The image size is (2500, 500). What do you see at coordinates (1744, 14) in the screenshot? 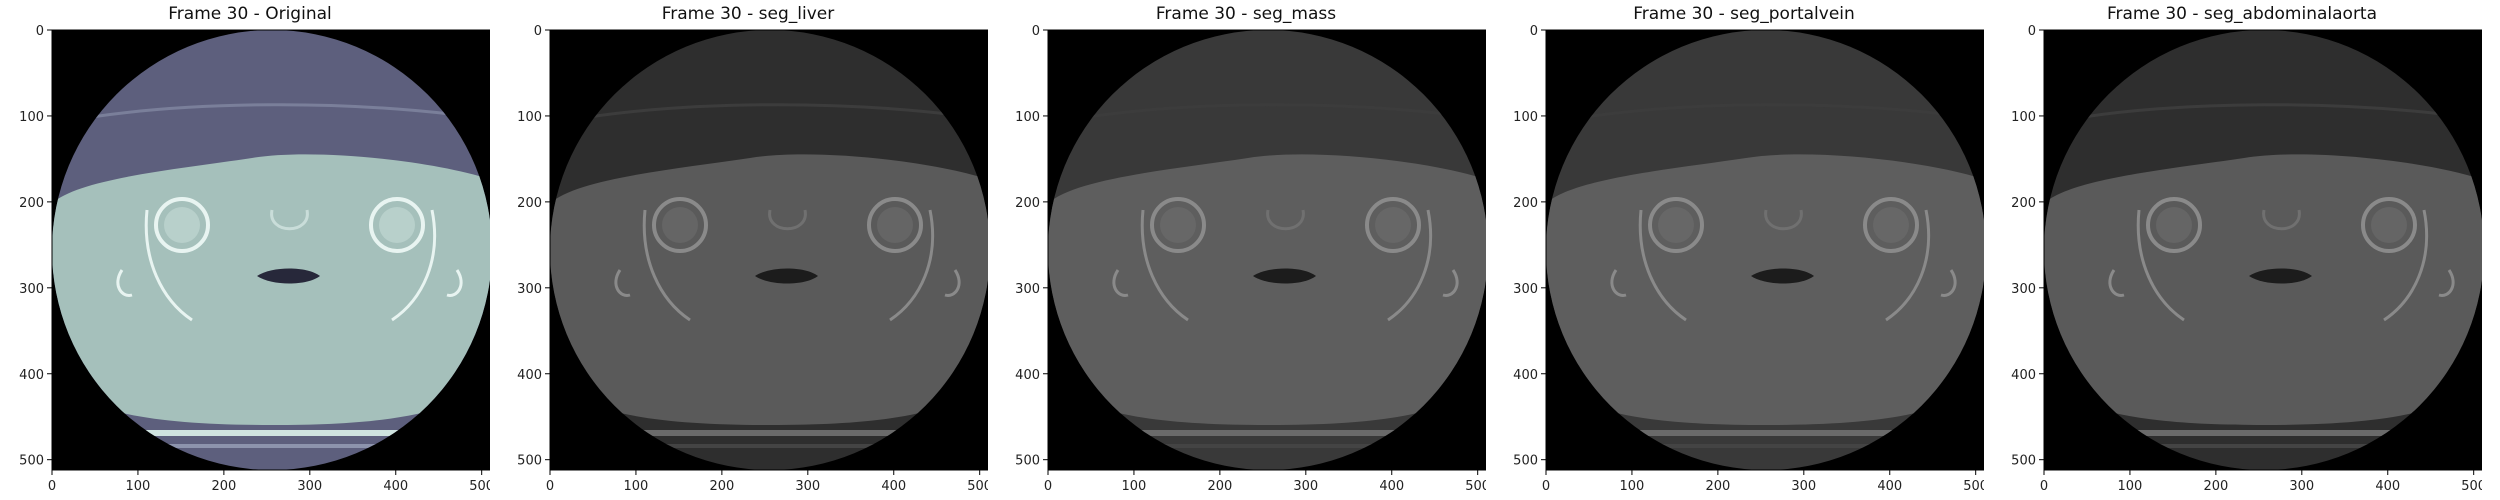
I see `panel-title: Frame 30 - seg_portalvein` at bounding box center [1744, 14].